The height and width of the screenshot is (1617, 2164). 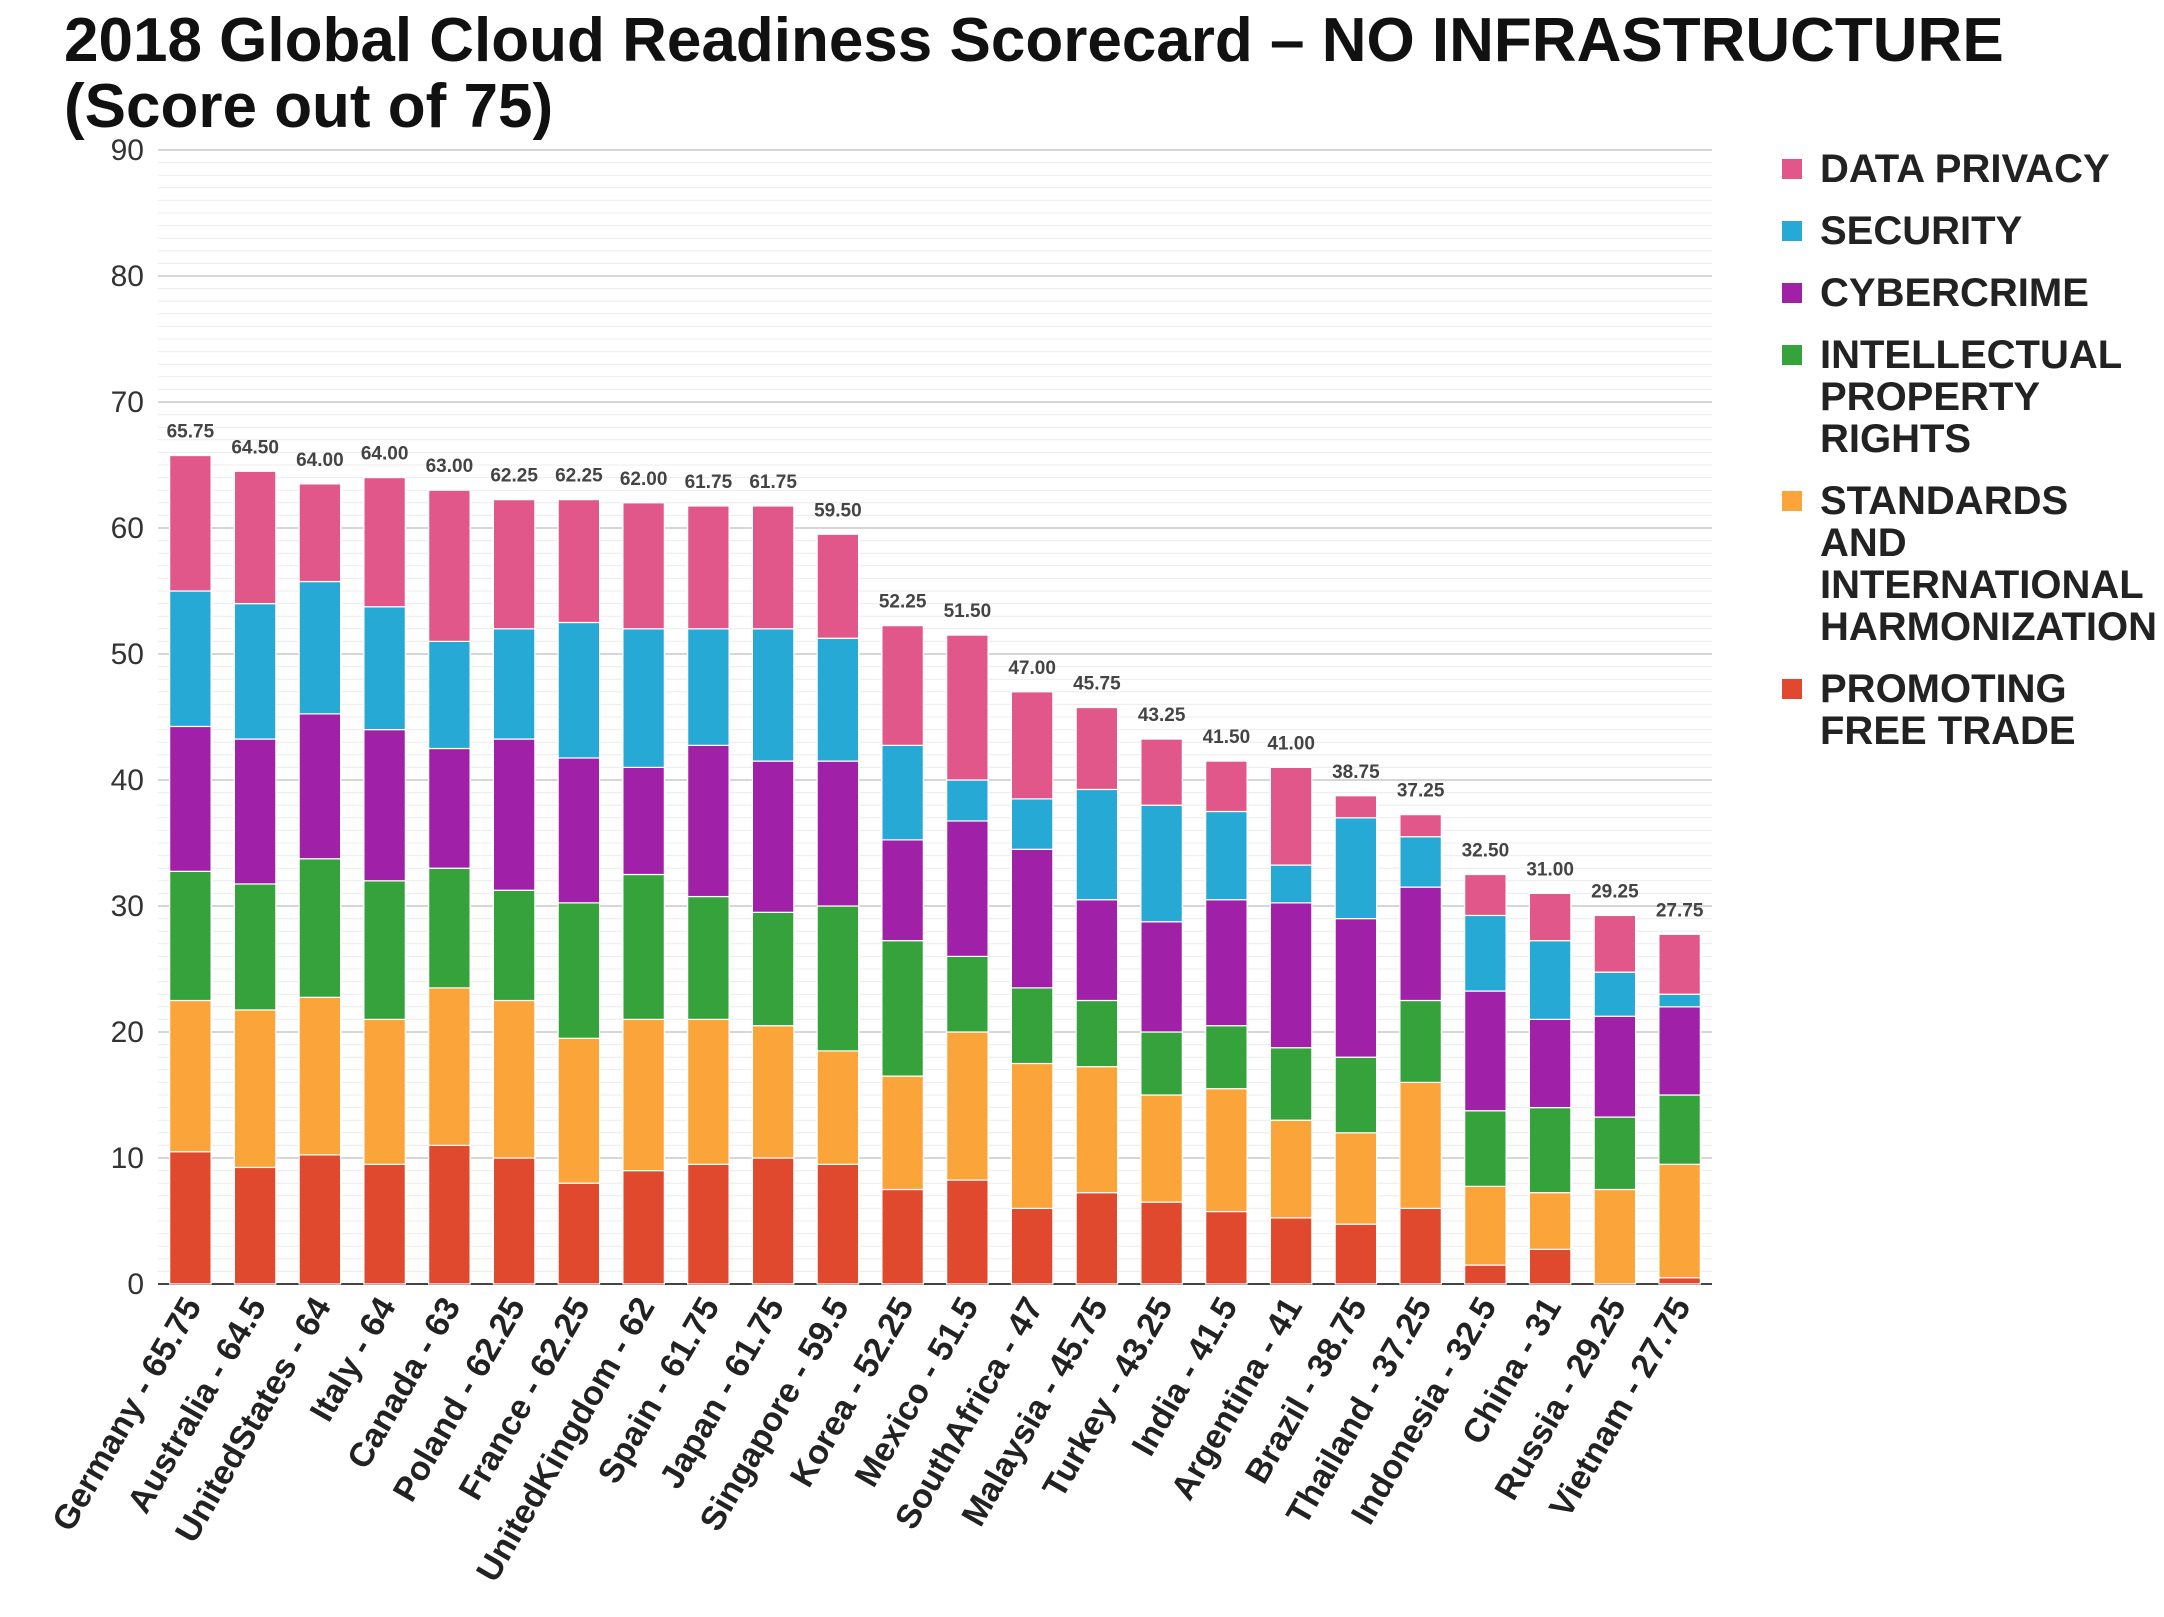 I want to click on y-tick-label: 70, so click(x=127, y=402).